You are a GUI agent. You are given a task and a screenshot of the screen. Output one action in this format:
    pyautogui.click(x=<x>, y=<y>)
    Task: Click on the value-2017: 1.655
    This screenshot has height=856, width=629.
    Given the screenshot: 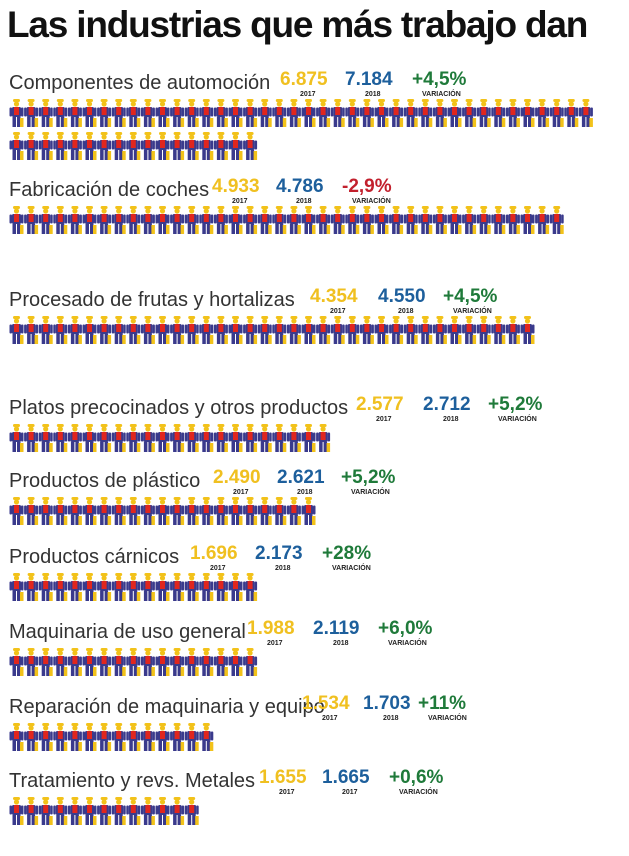 What is the action you would take?
    pyautogui.click(x=283, y=777)
    